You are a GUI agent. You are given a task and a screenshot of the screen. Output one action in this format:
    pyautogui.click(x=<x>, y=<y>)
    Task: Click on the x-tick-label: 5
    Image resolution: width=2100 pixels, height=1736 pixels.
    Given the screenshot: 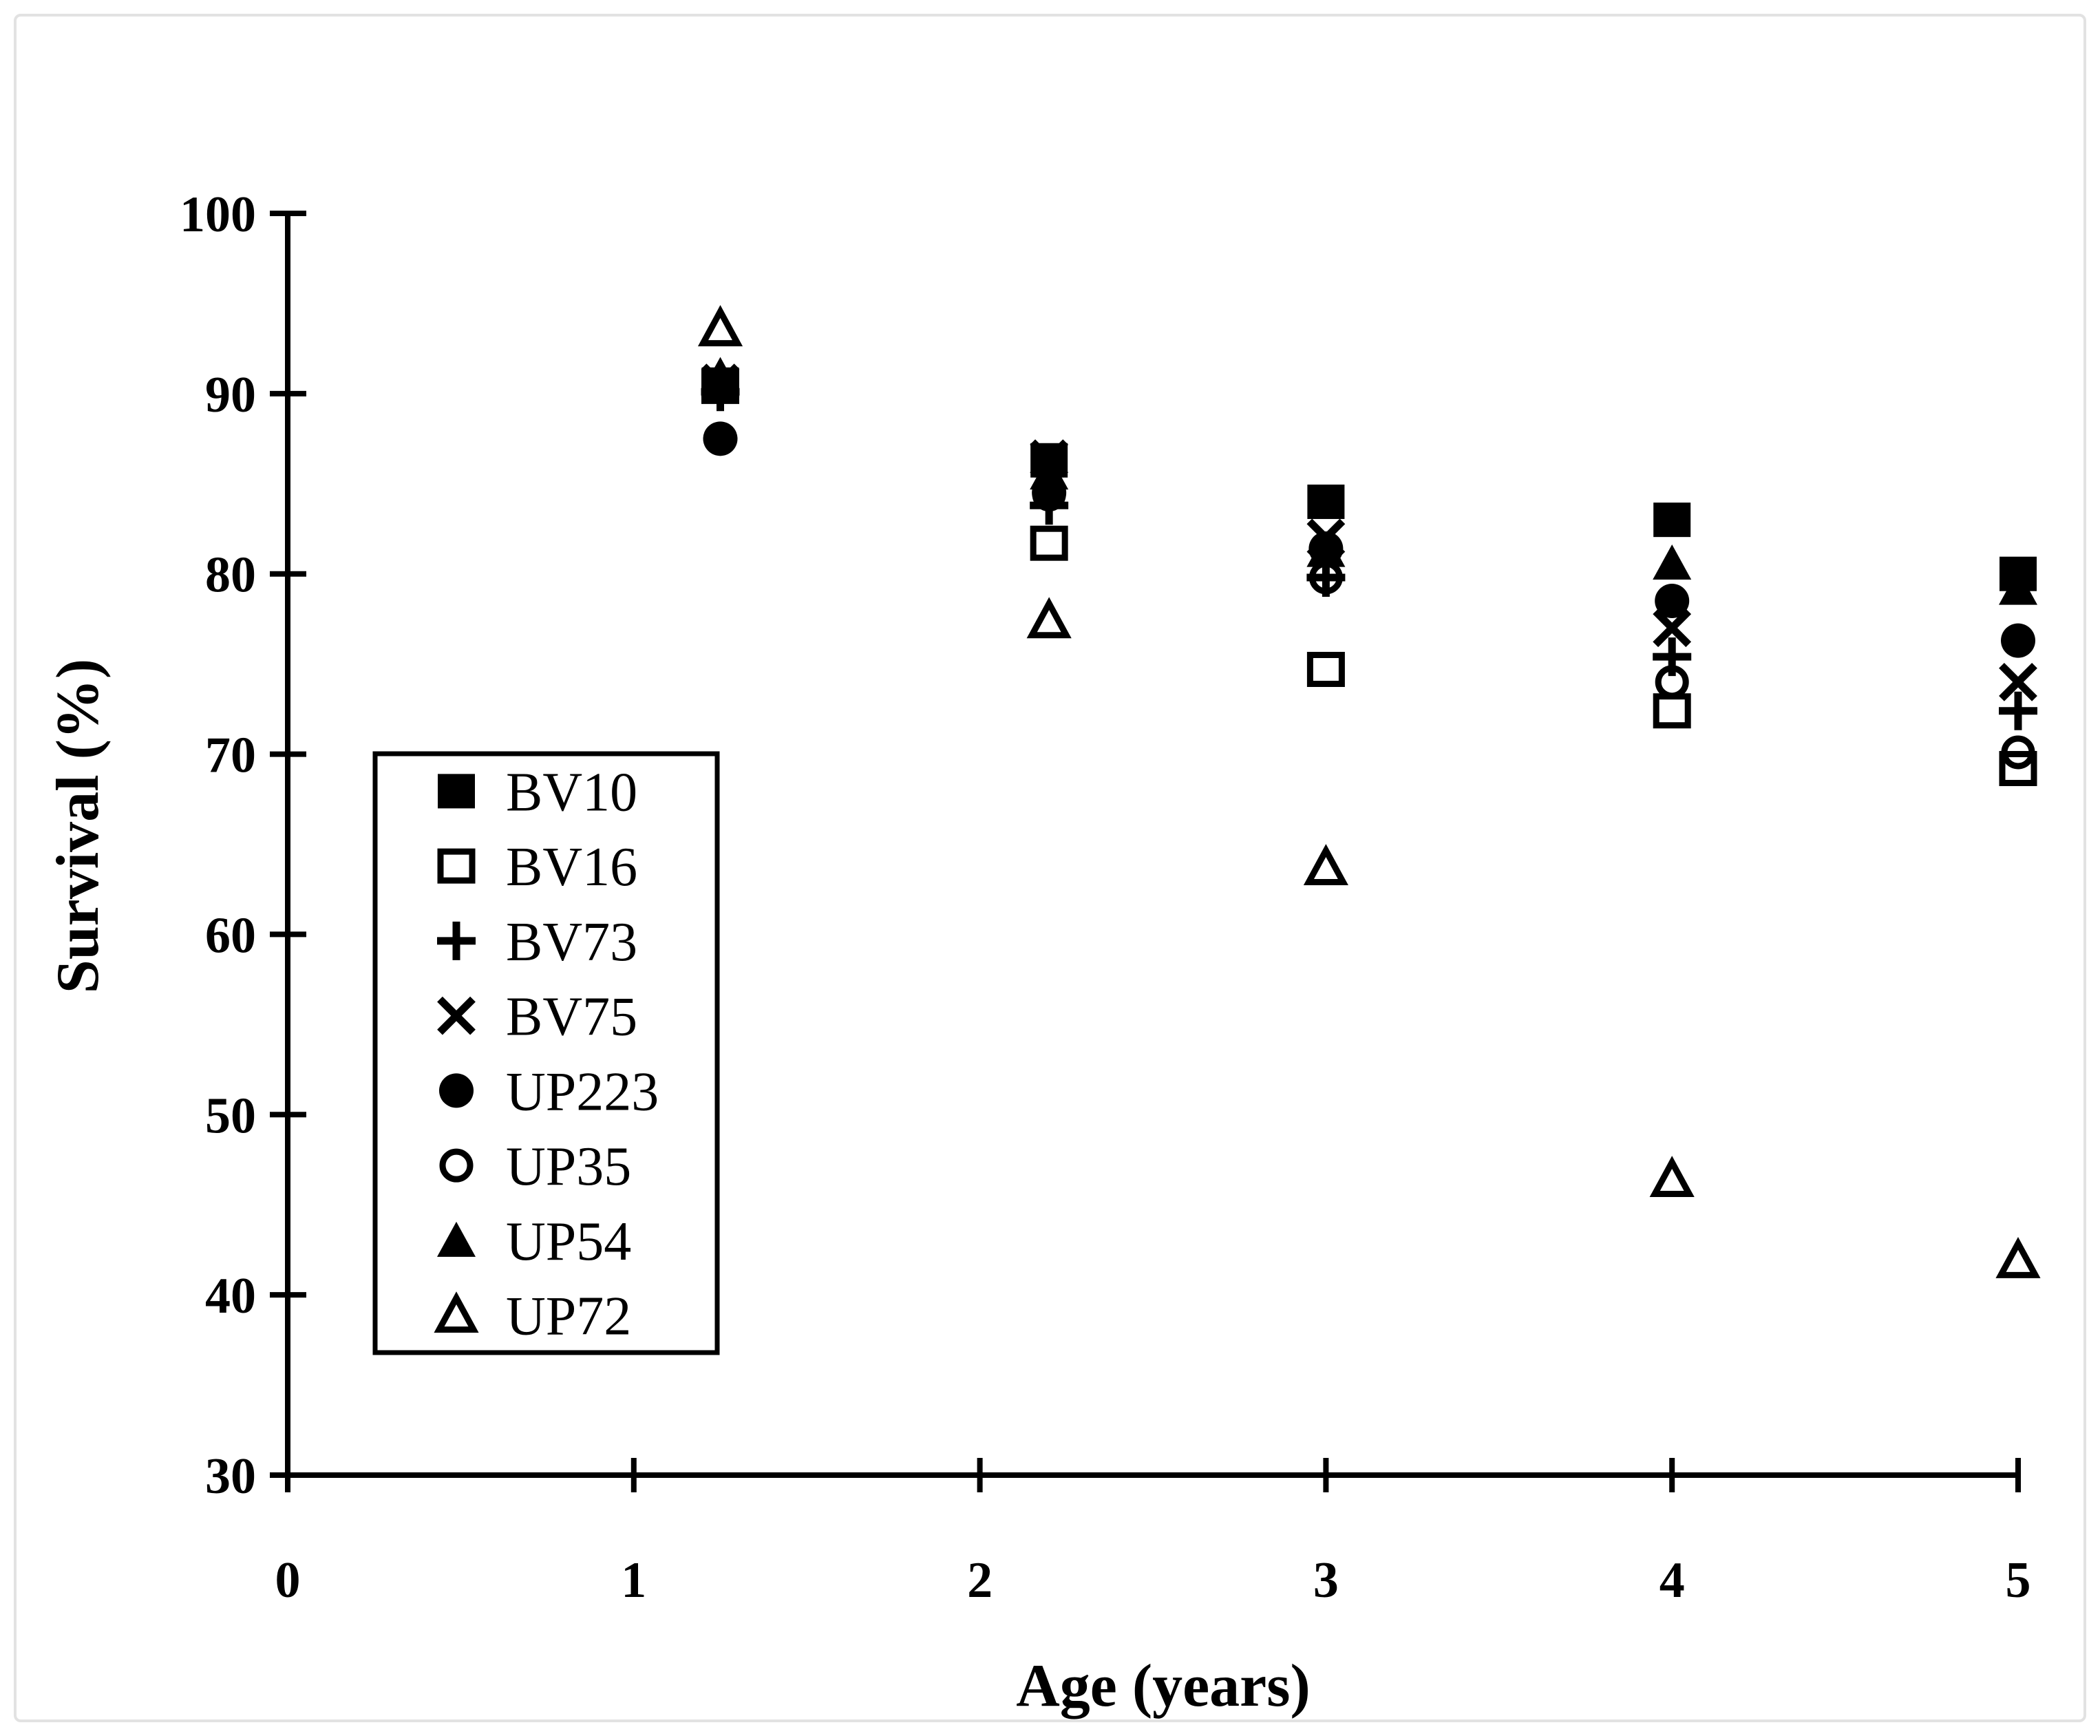 What is the action you would take?
    pyautogui.click(x=2018, y=1580)
    